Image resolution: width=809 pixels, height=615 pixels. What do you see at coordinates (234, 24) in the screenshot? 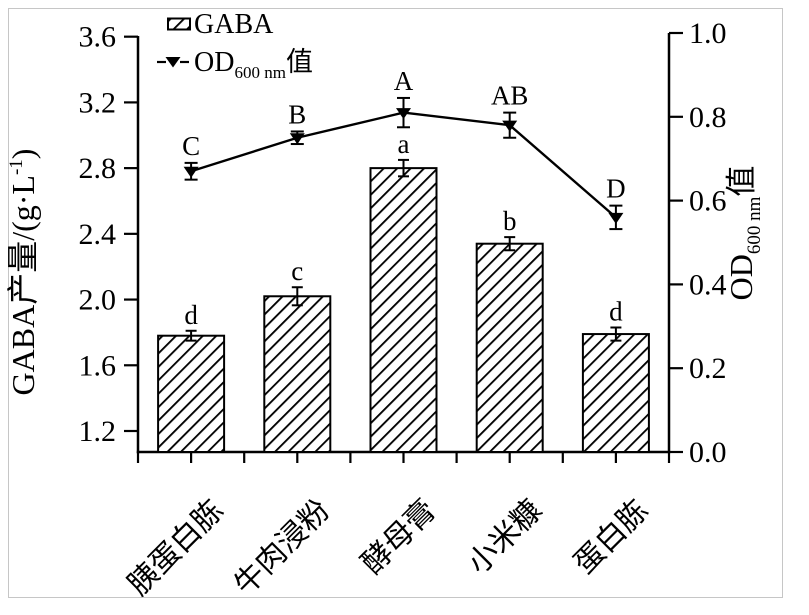
I see `legend-gaba-label: GABA` at bounding box center [234, 24].